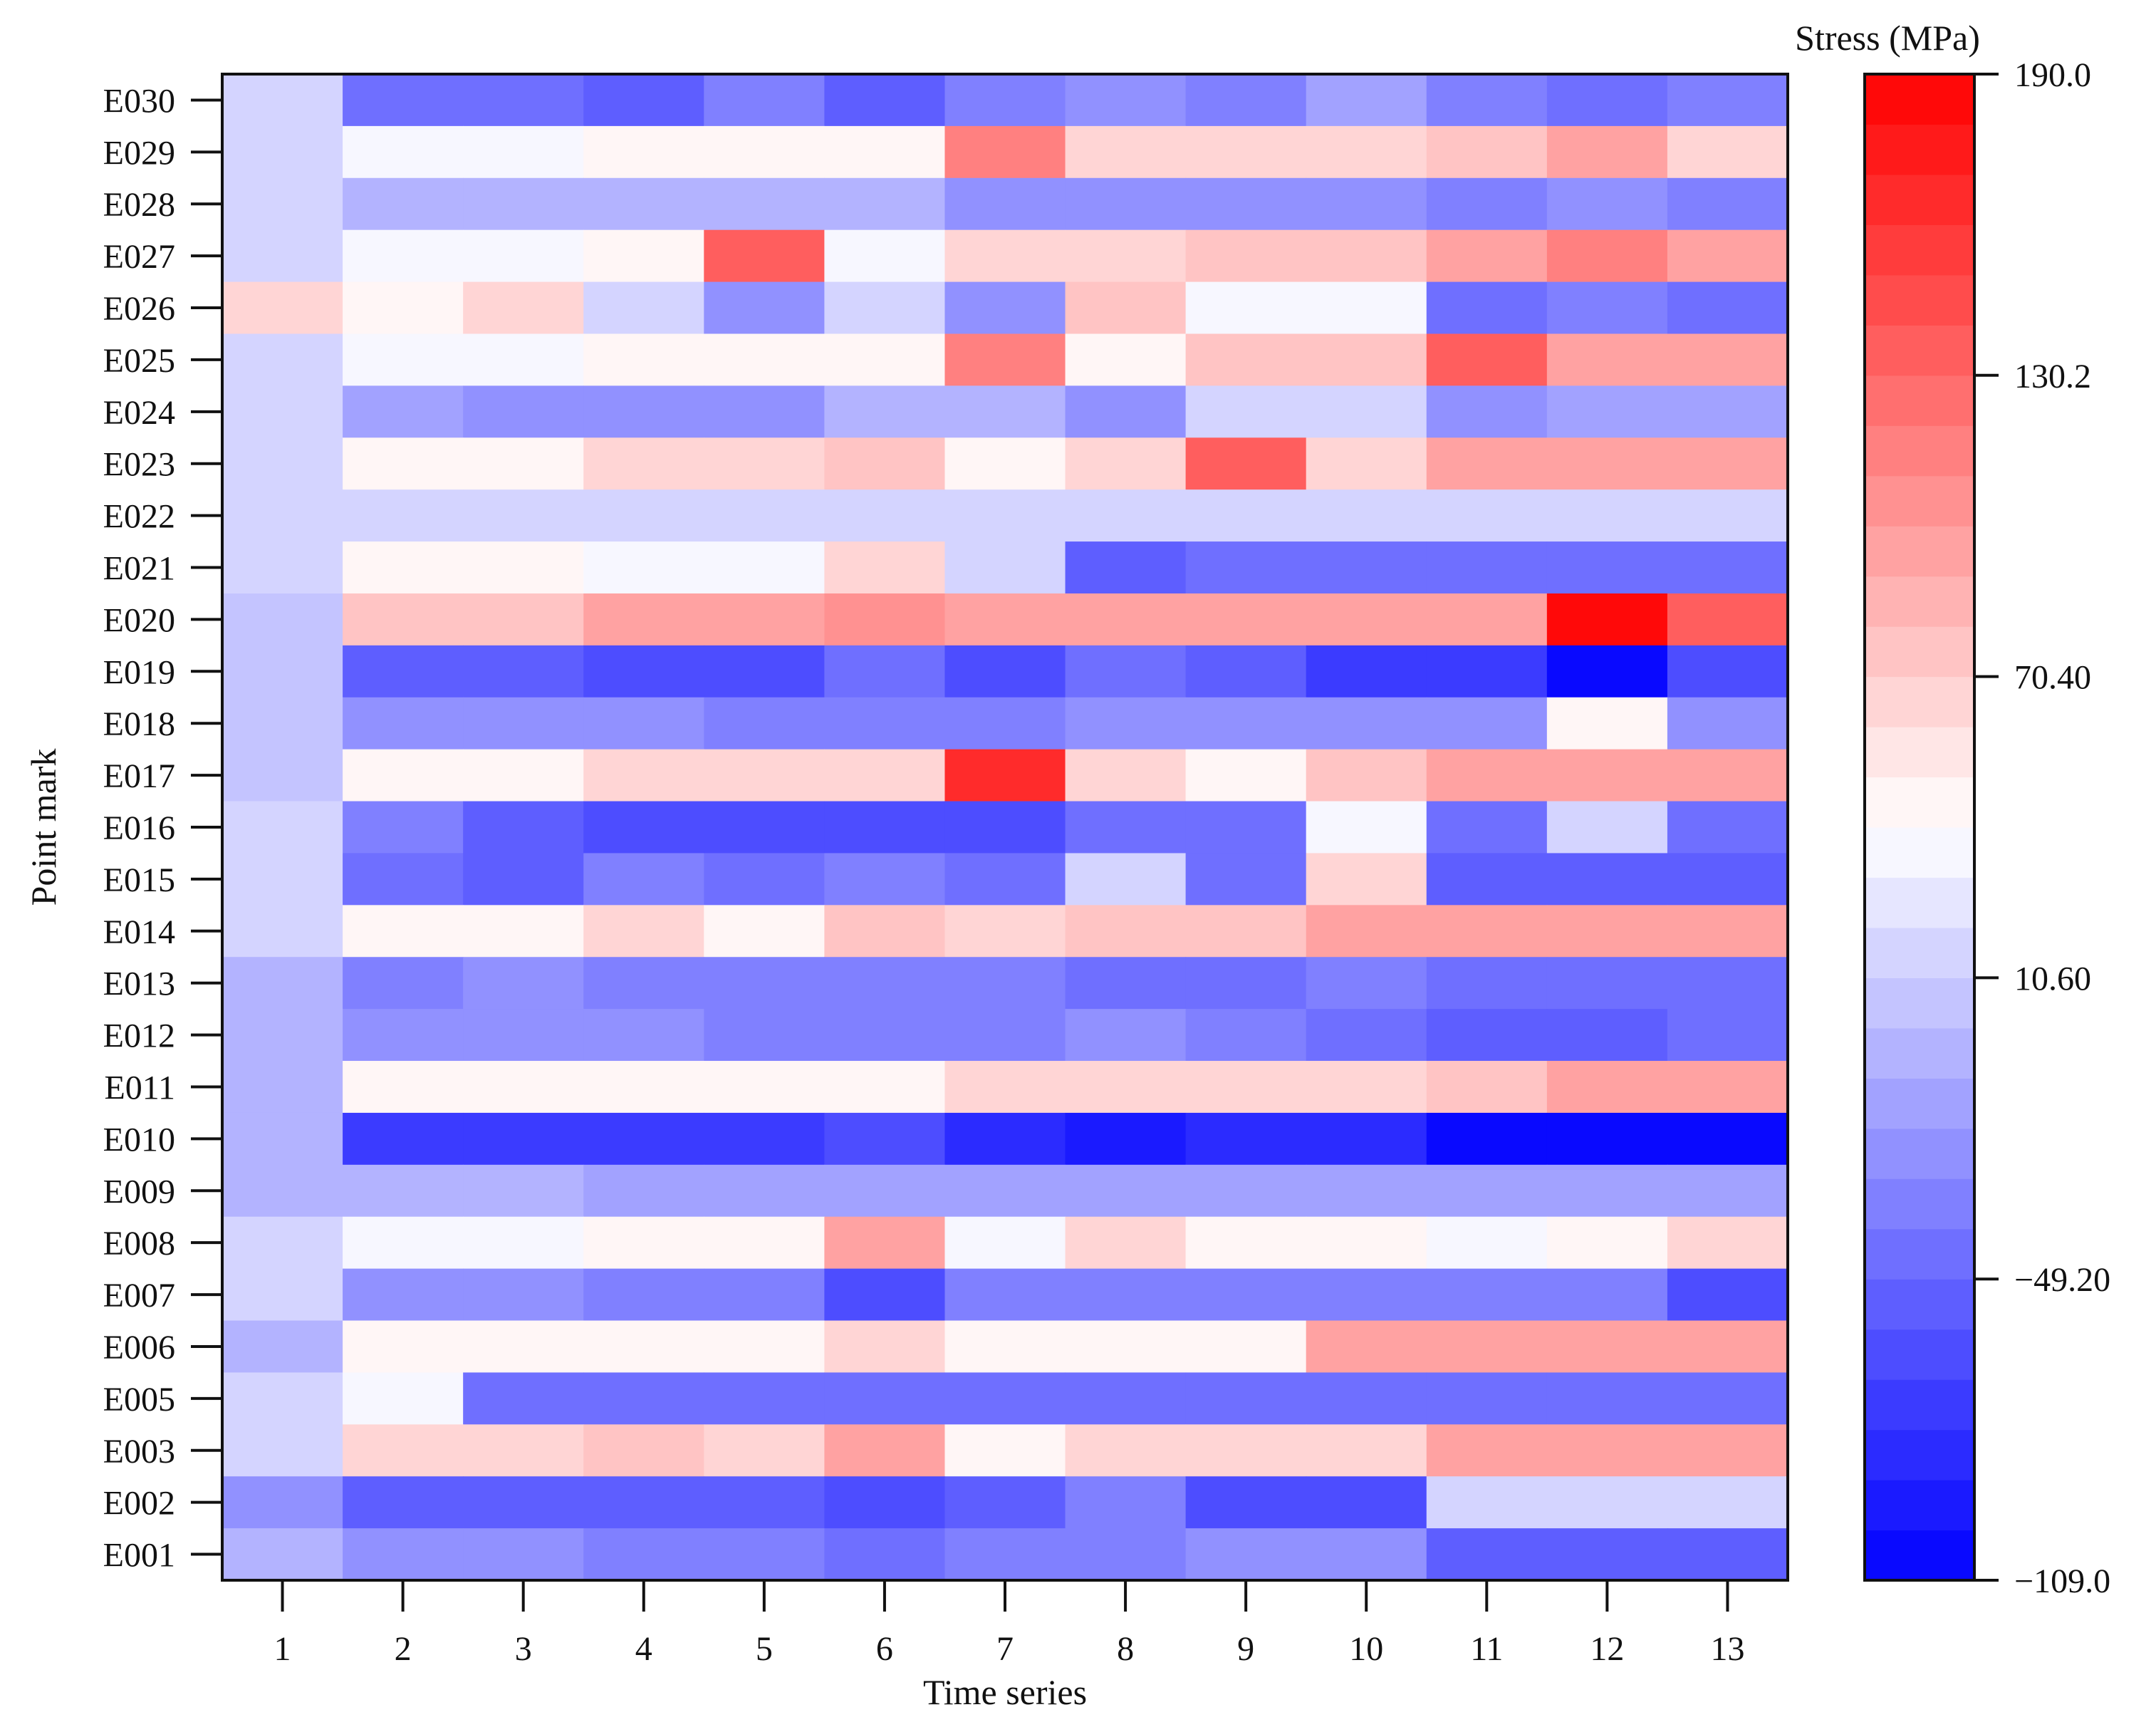  I want to click on x-tick-label: 1, so click(282, 1649).